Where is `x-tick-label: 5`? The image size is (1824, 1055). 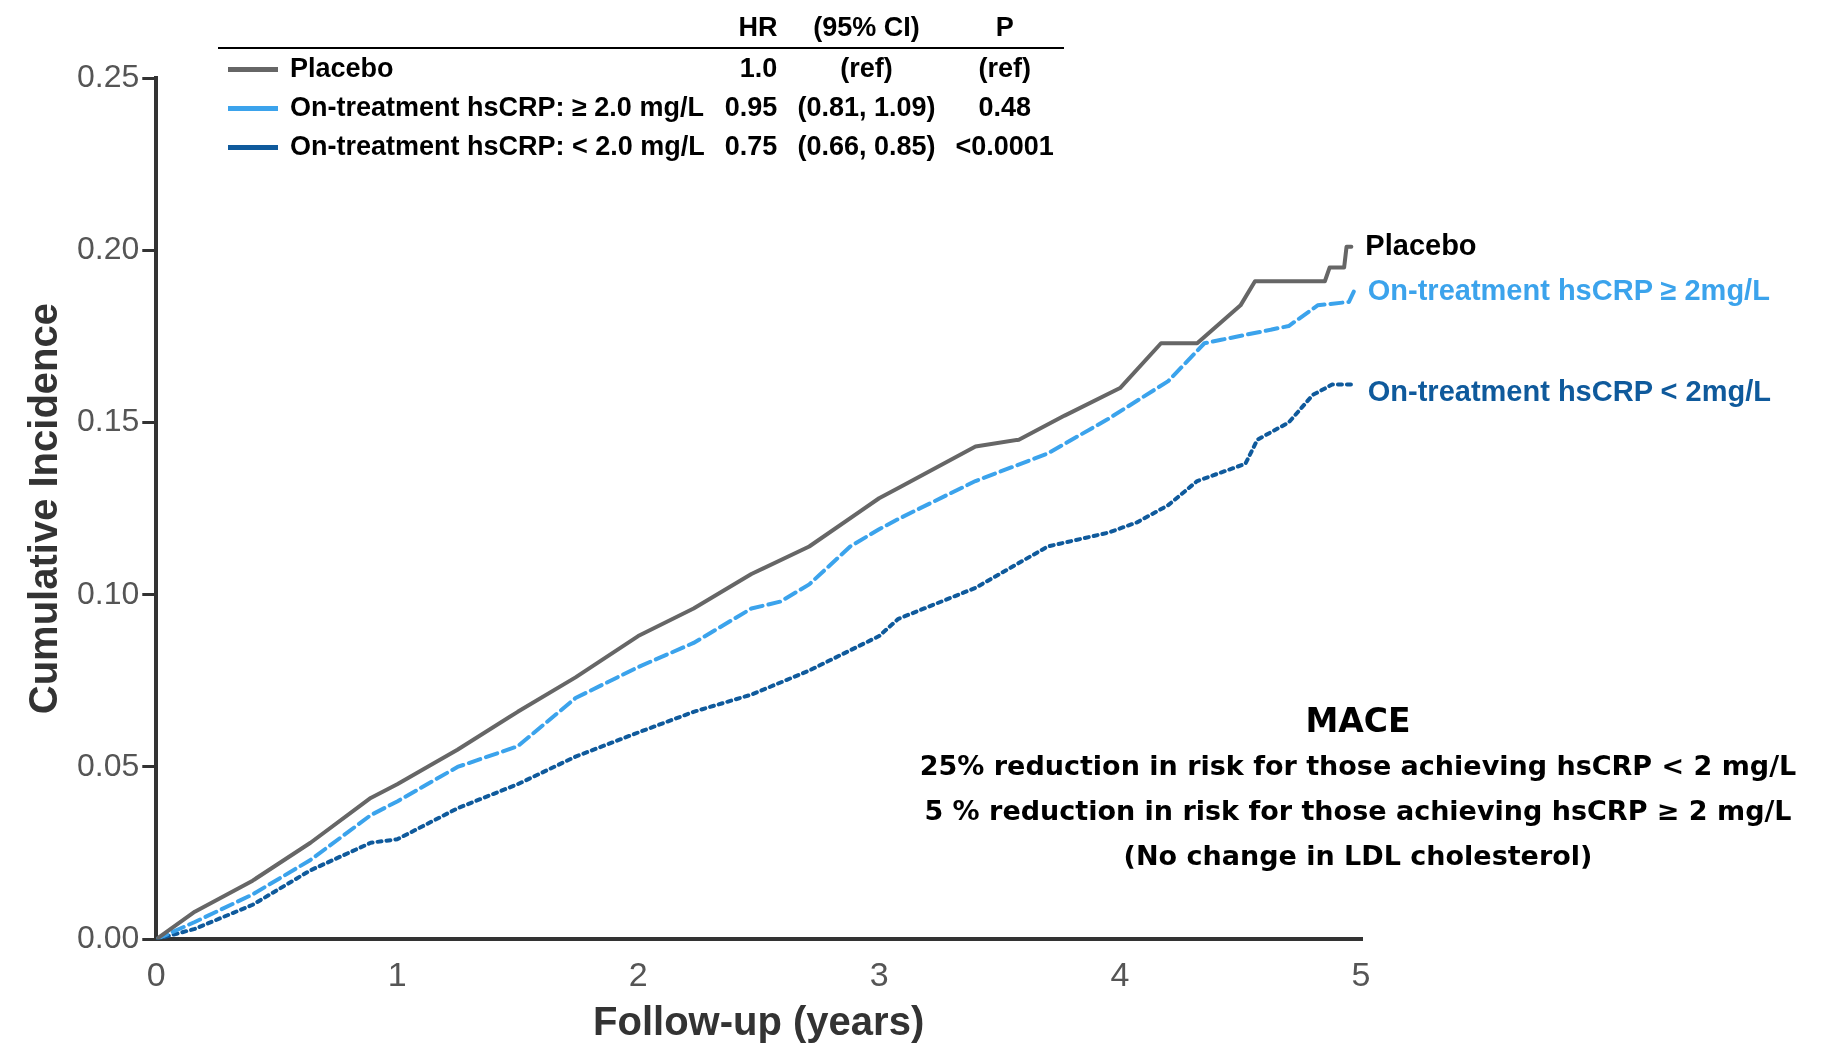 x-tick-label: 5 is located at coordinates (1361, 973).